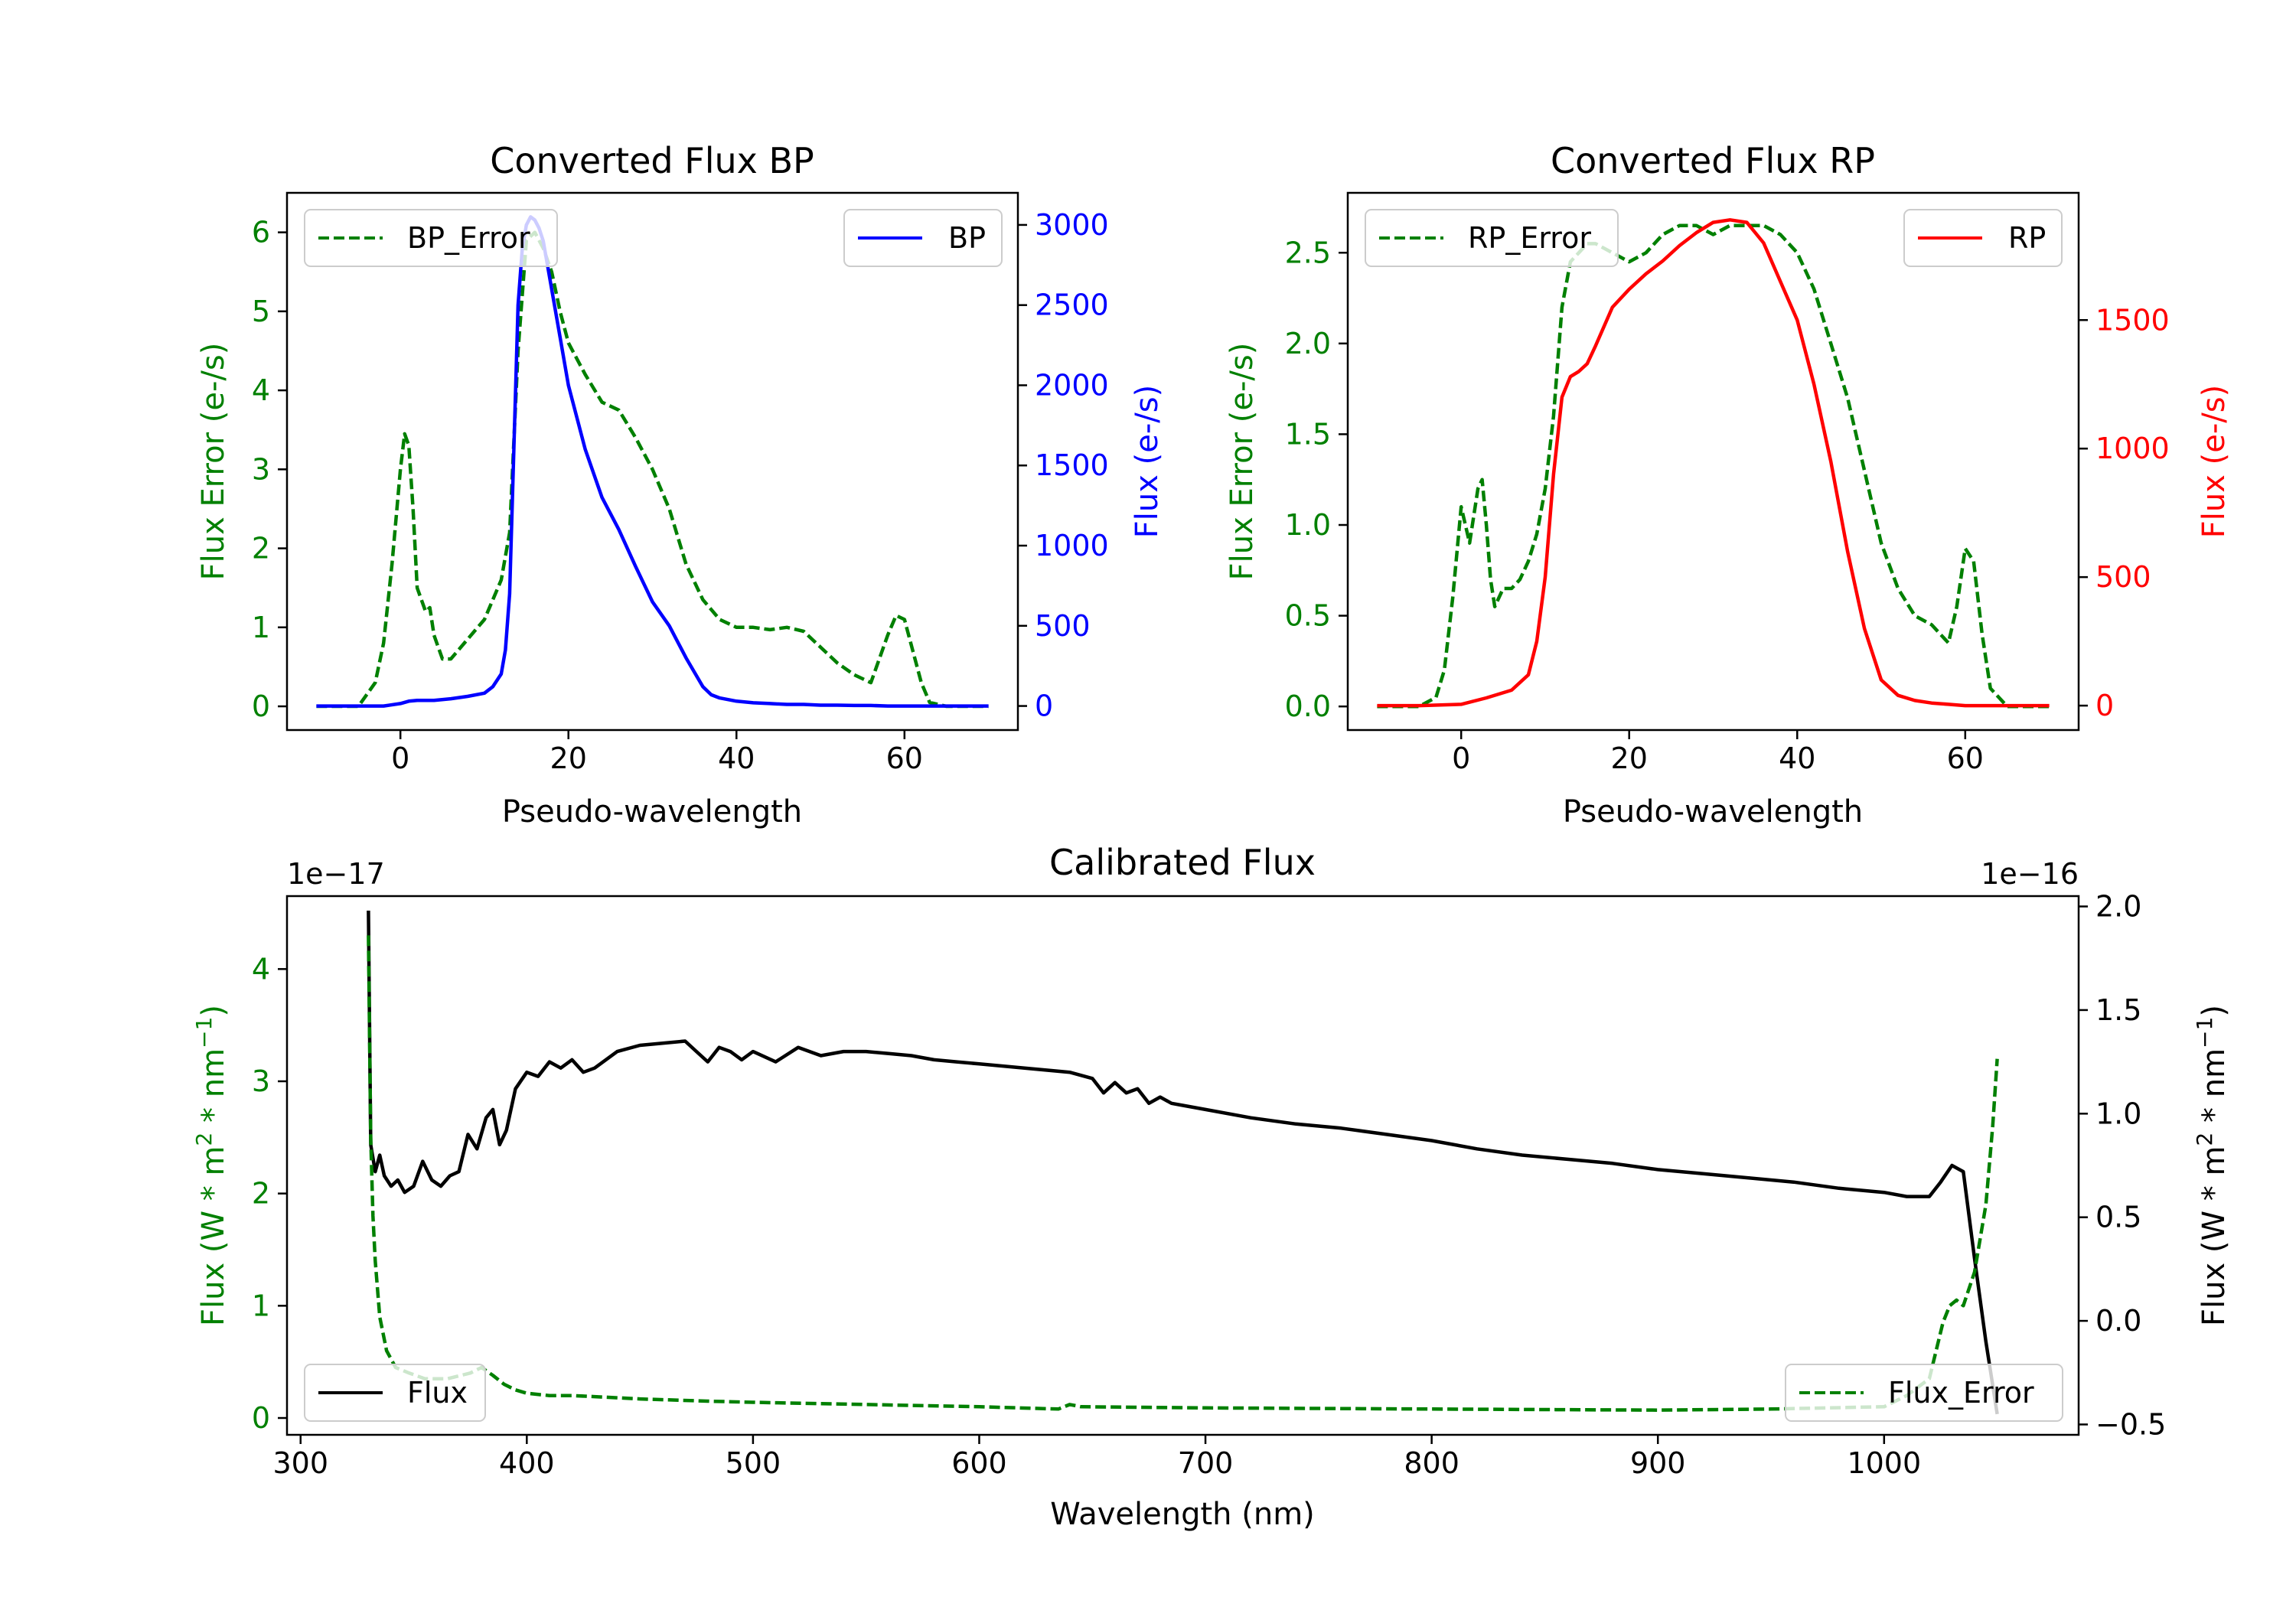 The width and height of the screenshot is (2296, 1607). I want to click on bp-y-right-tick-label: 2500, so click(1072, 305).